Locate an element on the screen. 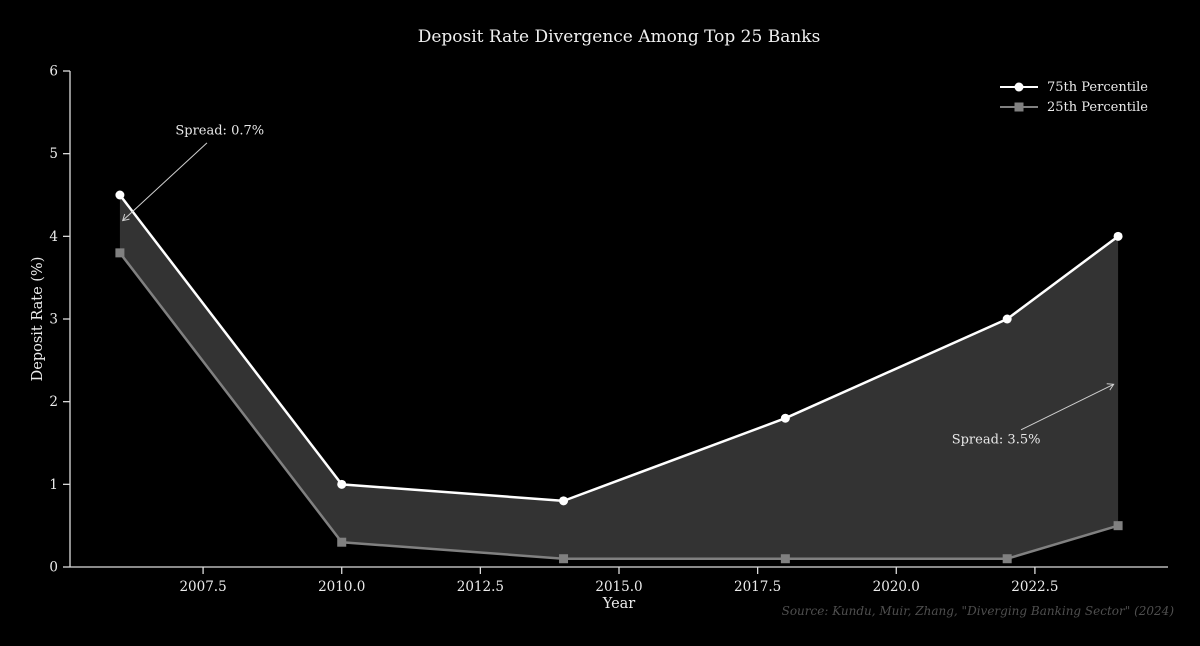 Image resolution: width=1200 pixels, height=646 pixels. y-tick-label: 4 is located at coordinates (53, 237).